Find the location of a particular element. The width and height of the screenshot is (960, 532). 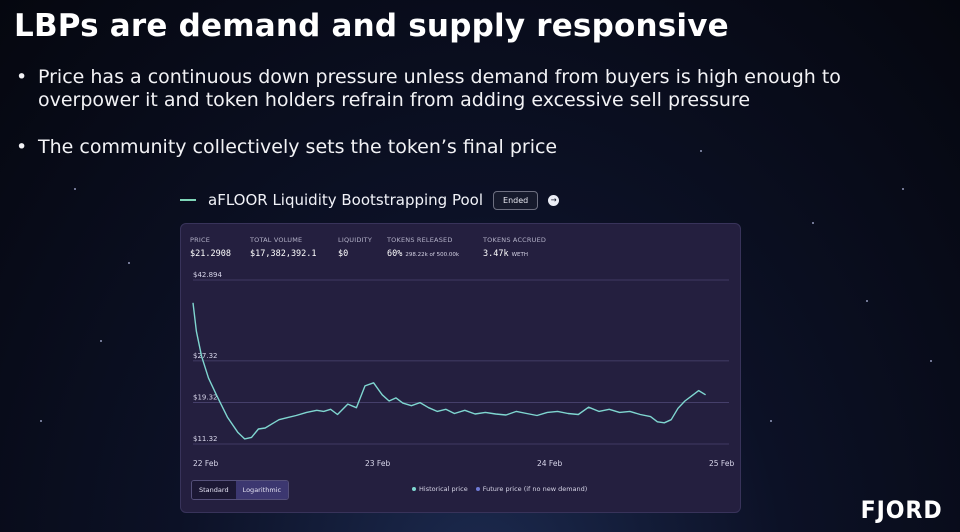

status-badge: Ended is located at coordinates (516, 200).